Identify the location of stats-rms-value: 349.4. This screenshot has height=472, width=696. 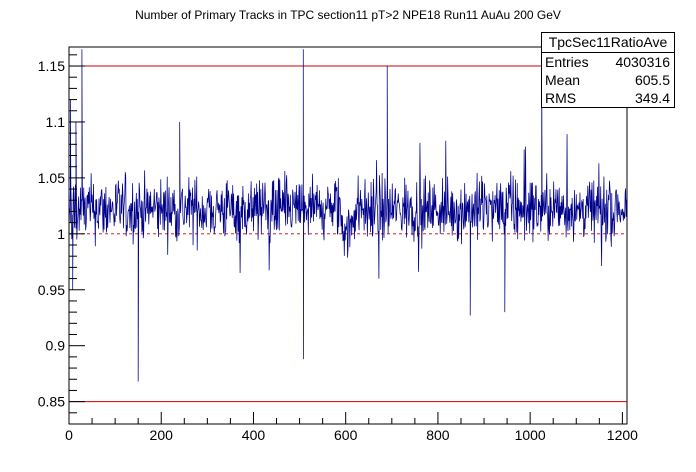
(652, 98).